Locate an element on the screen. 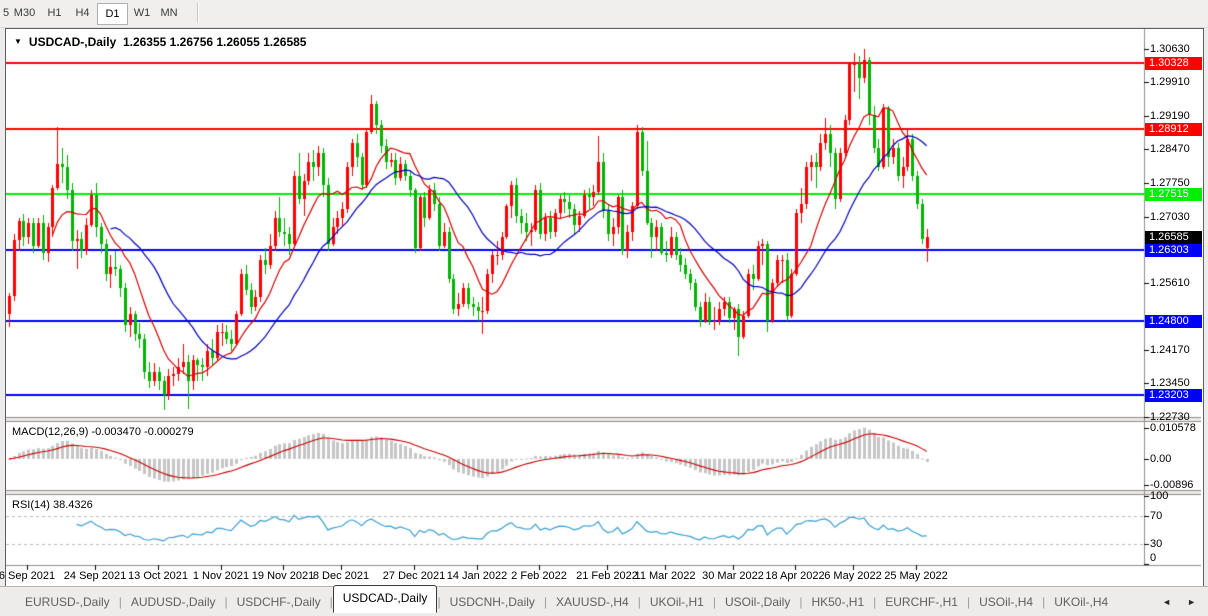  x-axis-date: 19 Nov 2021 is located at coordinates (283, 576).